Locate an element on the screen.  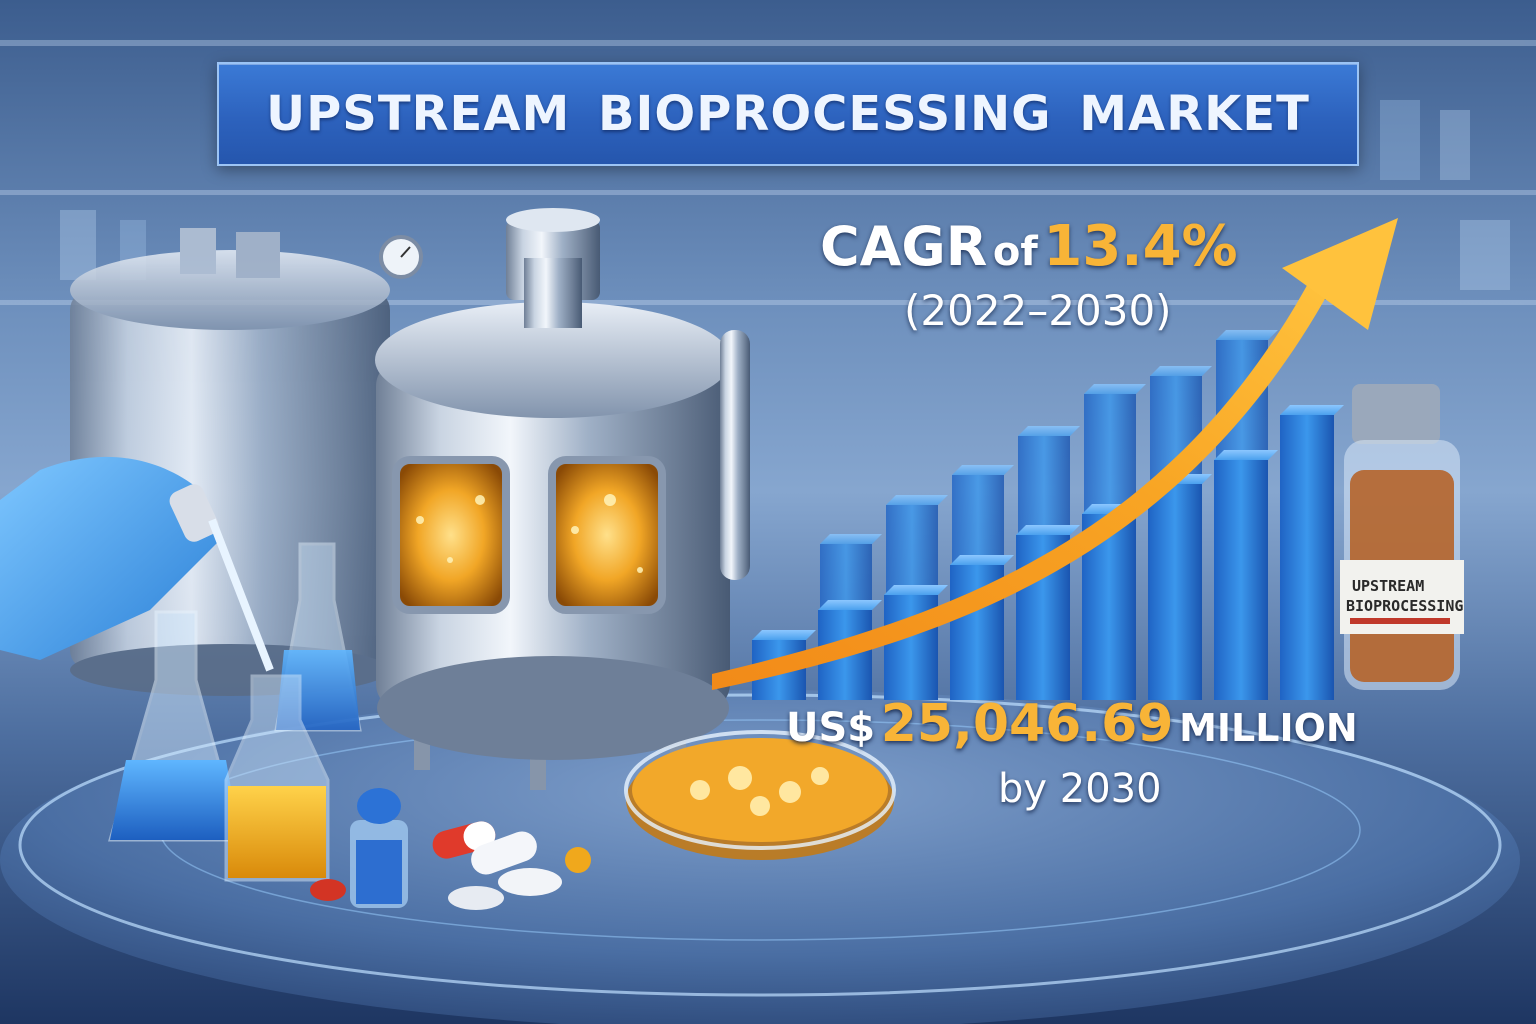
cagr-headline: CAGR of 13.4% is located at coordinates (1029, 246).